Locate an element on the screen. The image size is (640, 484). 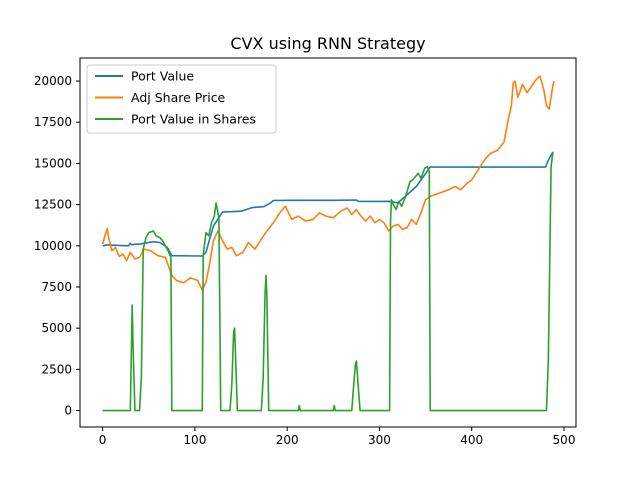
x-tick-label: 100 is located at coordinates (194, 440).